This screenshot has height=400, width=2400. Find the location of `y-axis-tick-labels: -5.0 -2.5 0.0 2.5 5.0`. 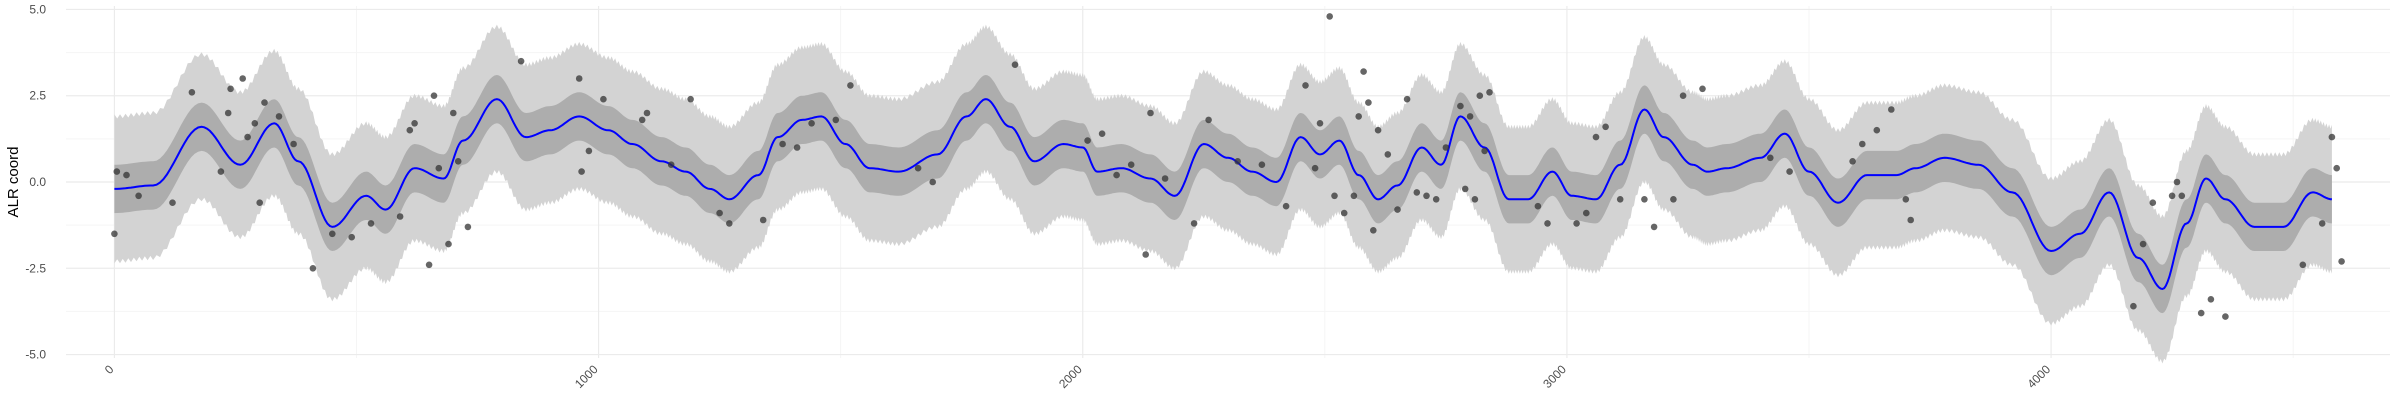

y-axis-tick-labels: -5.0 -2.5 0.0 2.5 5.0 is located at coordinates (35, 181).